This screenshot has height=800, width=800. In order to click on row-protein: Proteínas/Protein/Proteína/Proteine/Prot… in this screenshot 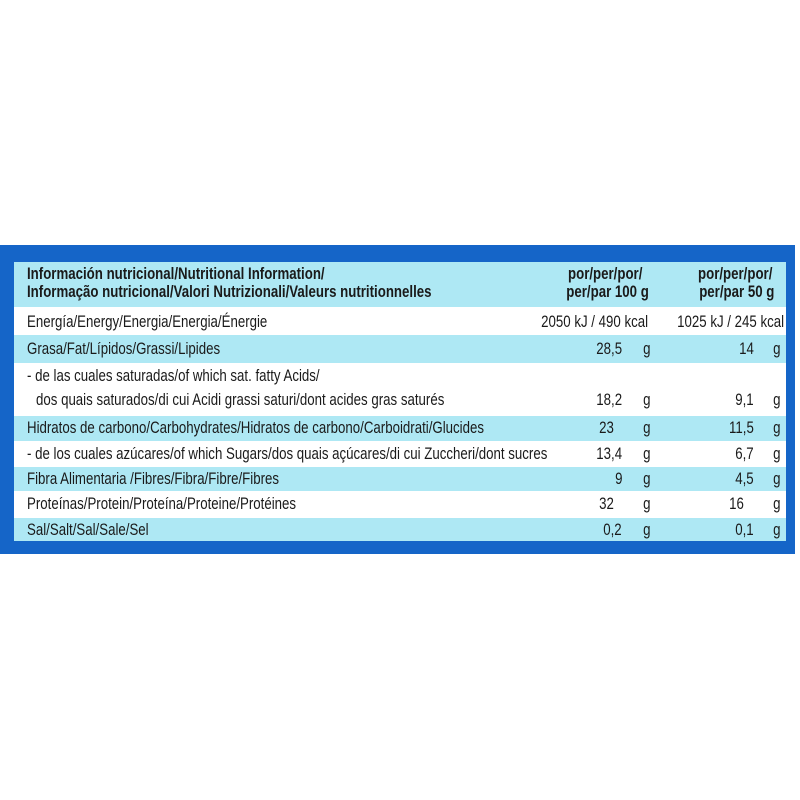, I will do `click(400, 504)`.